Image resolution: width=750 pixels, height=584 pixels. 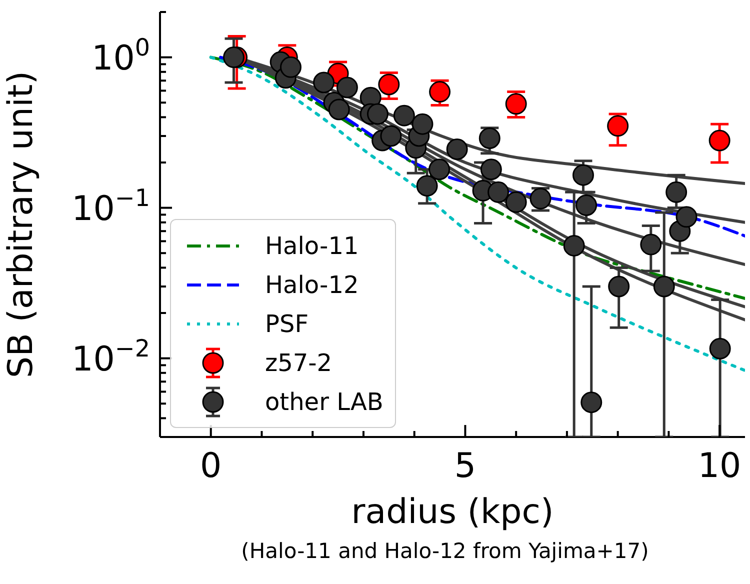 What do you see at coordinates (211, 466) in the screenshot?
I see `x-tick-label: 0` at bounding box center [211, 466].